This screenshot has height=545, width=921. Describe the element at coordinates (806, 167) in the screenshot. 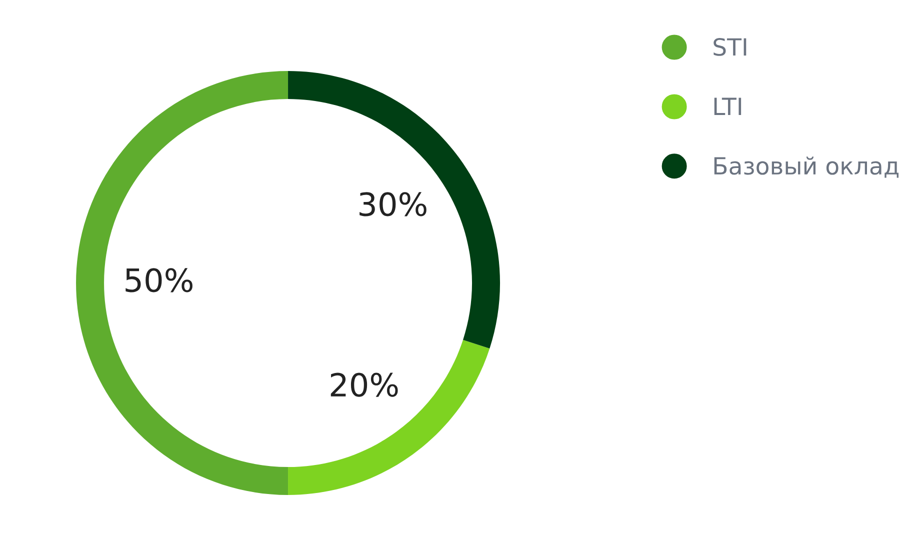

I see `legend-label: Базовый оклад` at that location.